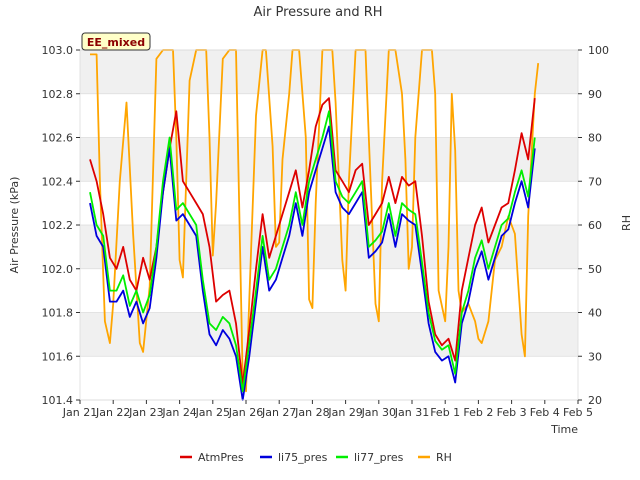  Describe the element at coordinates (545, 412) in the screenshot. I see `x-tick-label: Feb 4` at that location.